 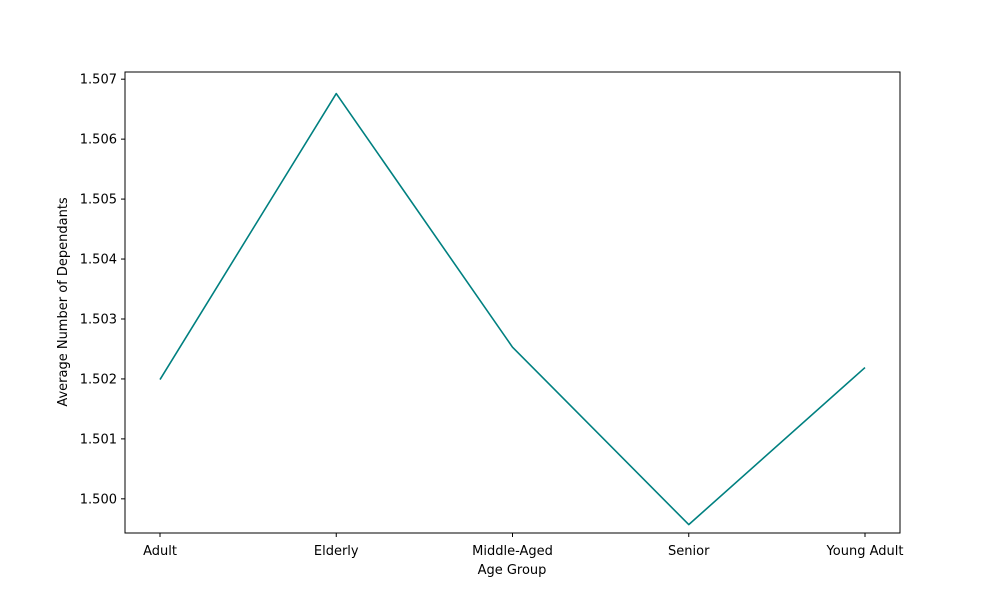 I want to click on x-tick-label: Senior, so click(x=689, y=551).